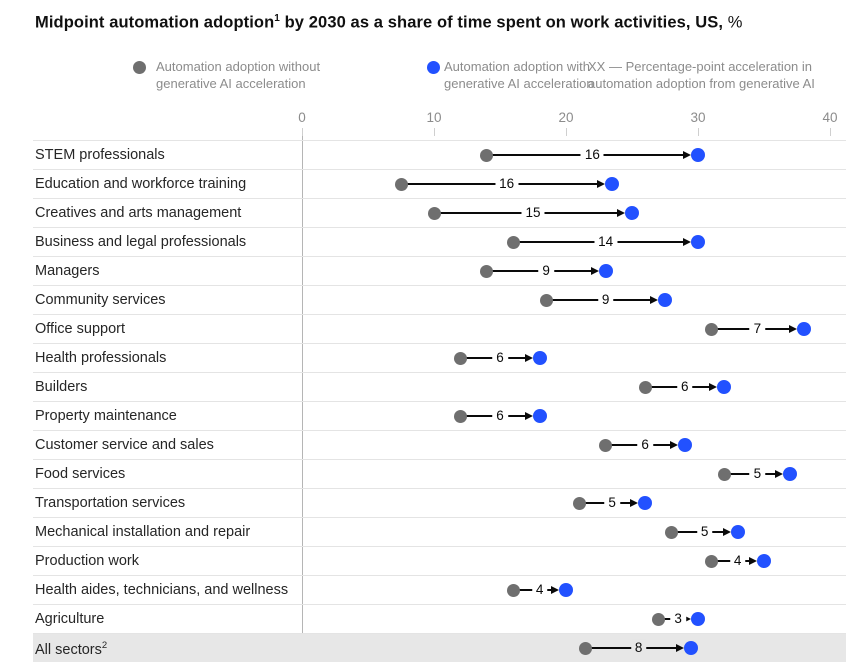 The image size is (866, 662). Describe the element at coordinates (104, 645) in the screenshot. I see `row-footnote-marker: 2` at that location.